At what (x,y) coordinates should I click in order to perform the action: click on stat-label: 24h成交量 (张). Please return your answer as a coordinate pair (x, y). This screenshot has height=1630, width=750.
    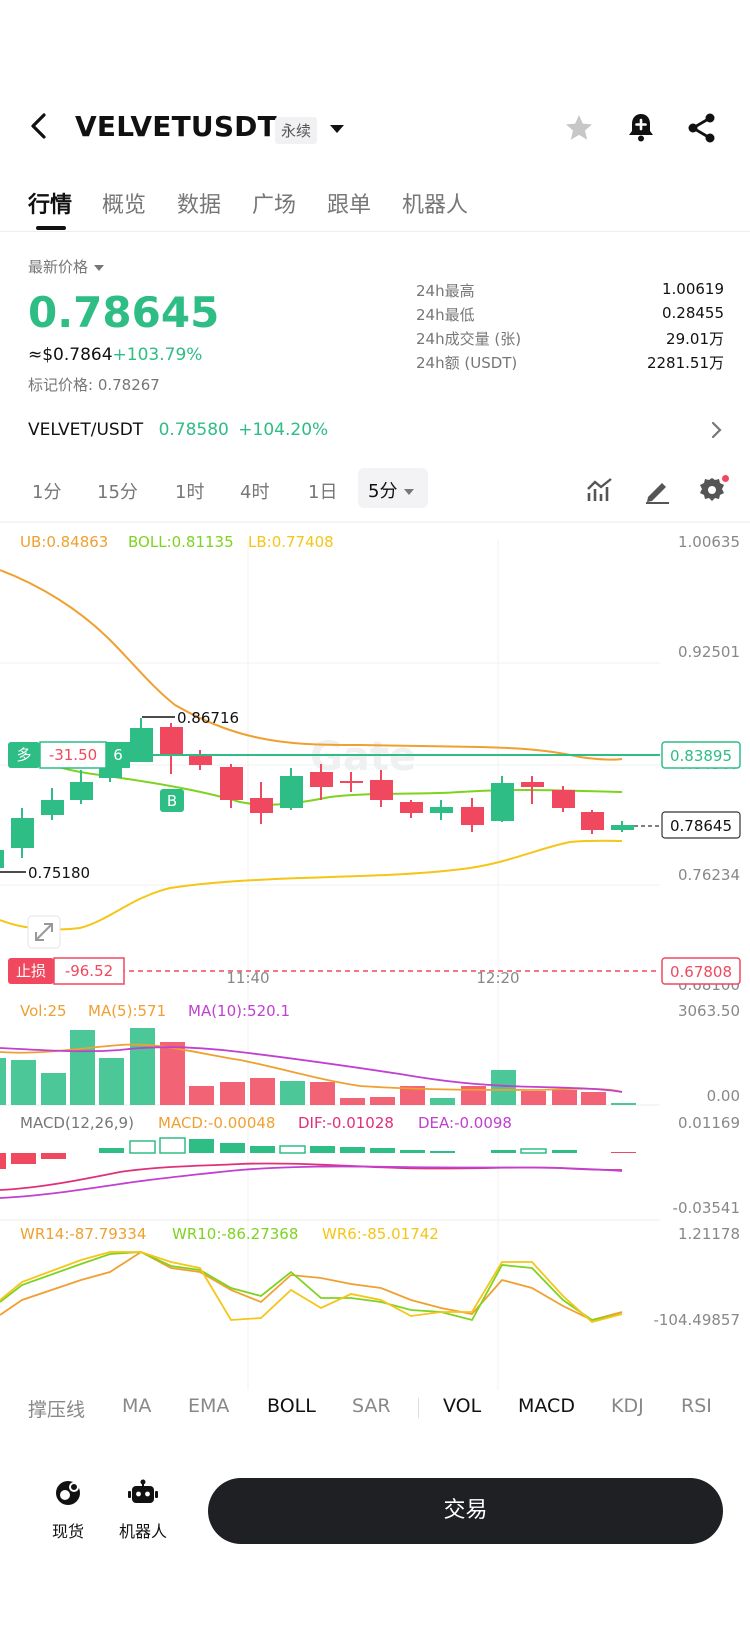
    Looking at the image, I should click on (469, 339).